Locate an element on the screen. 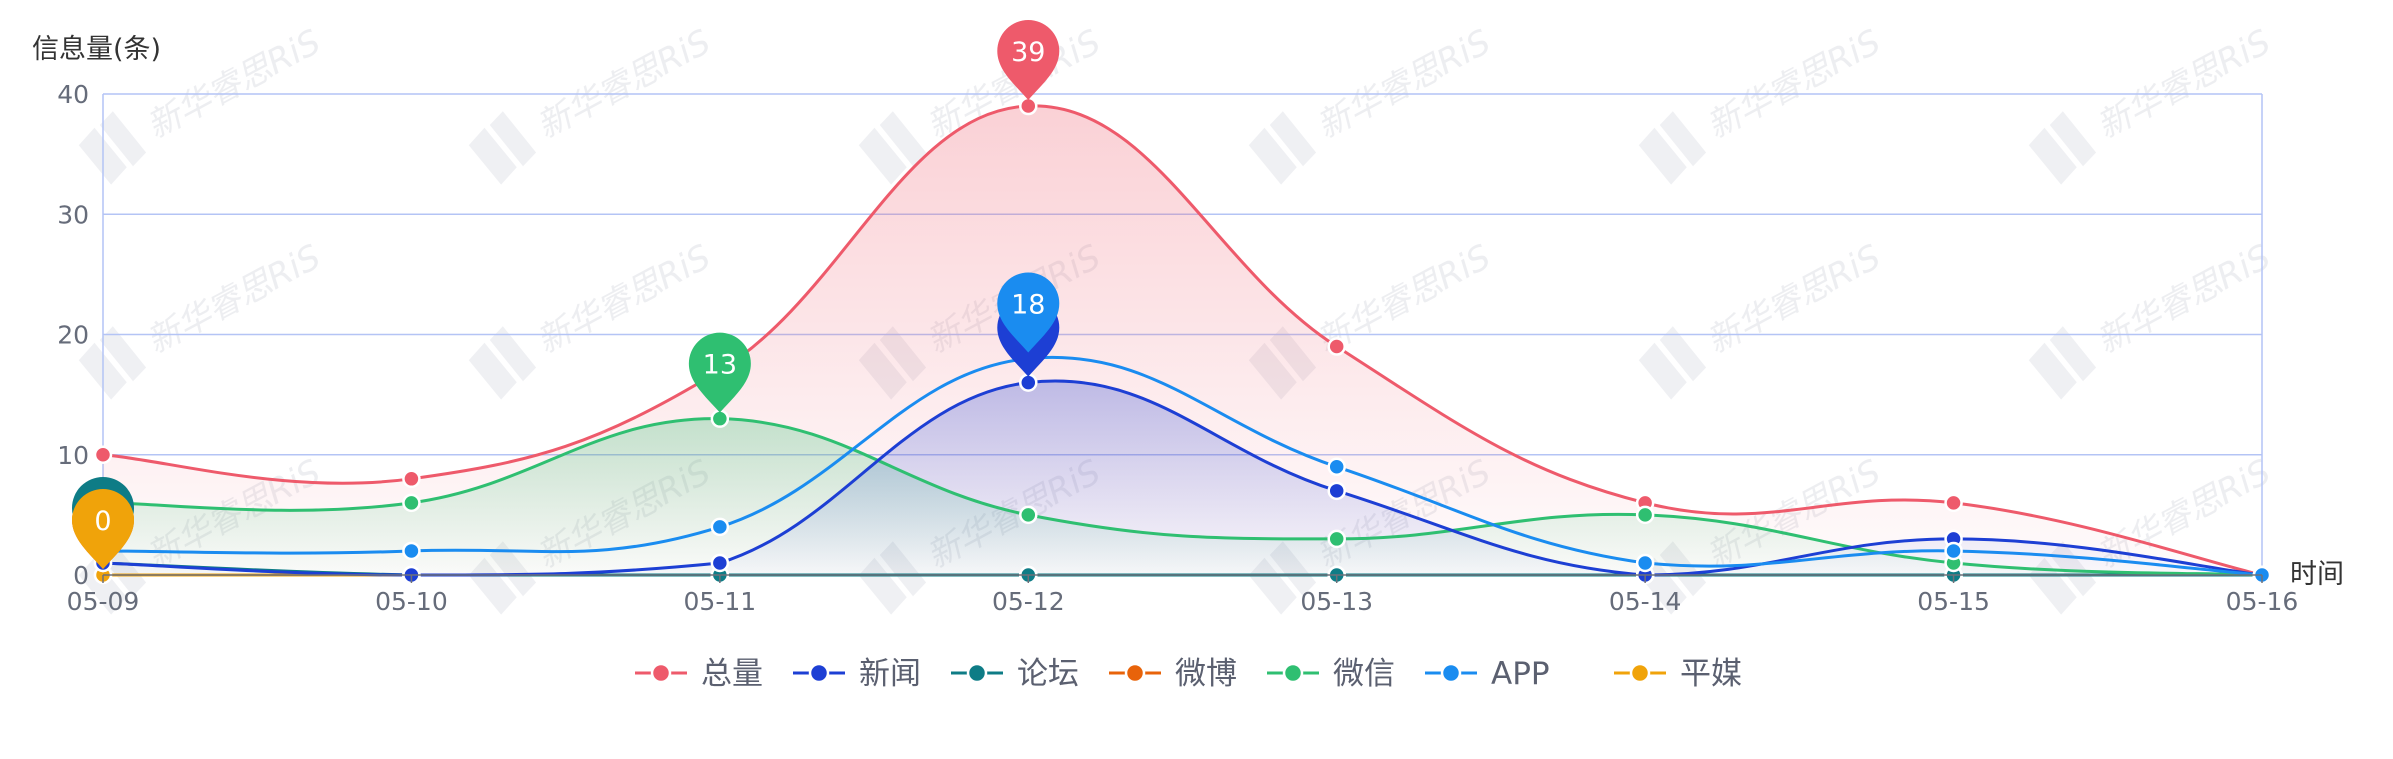 The width and height of the screenshot is (2393, 759). pin-label: 18 is located at coordinates (1028, 305).